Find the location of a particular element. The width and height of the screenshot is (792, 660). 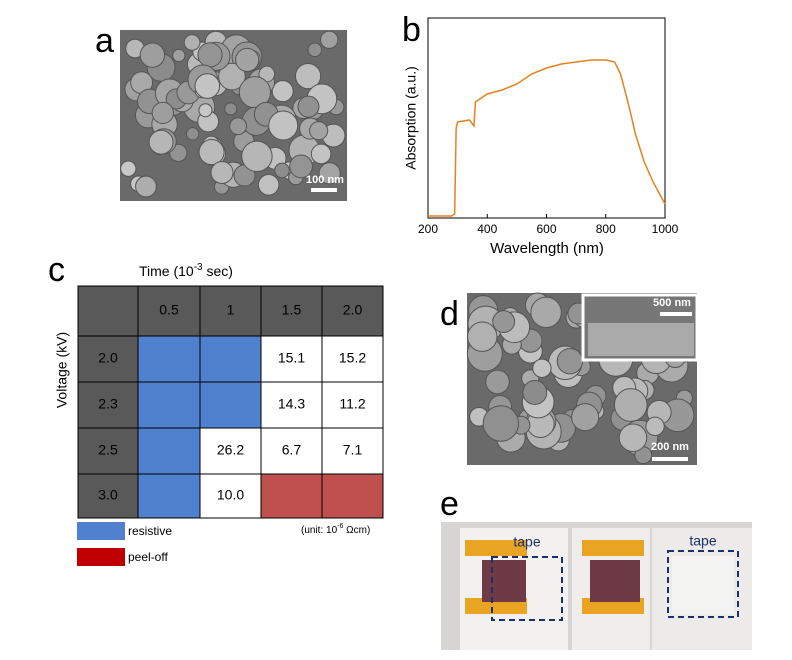

inset-film is located at coordinates (641, 339).